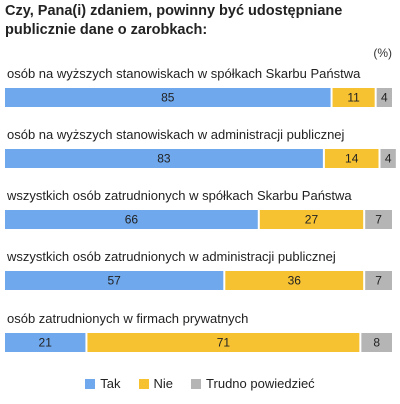  I want to click on data-label-tak: 57, so click(114, 281).